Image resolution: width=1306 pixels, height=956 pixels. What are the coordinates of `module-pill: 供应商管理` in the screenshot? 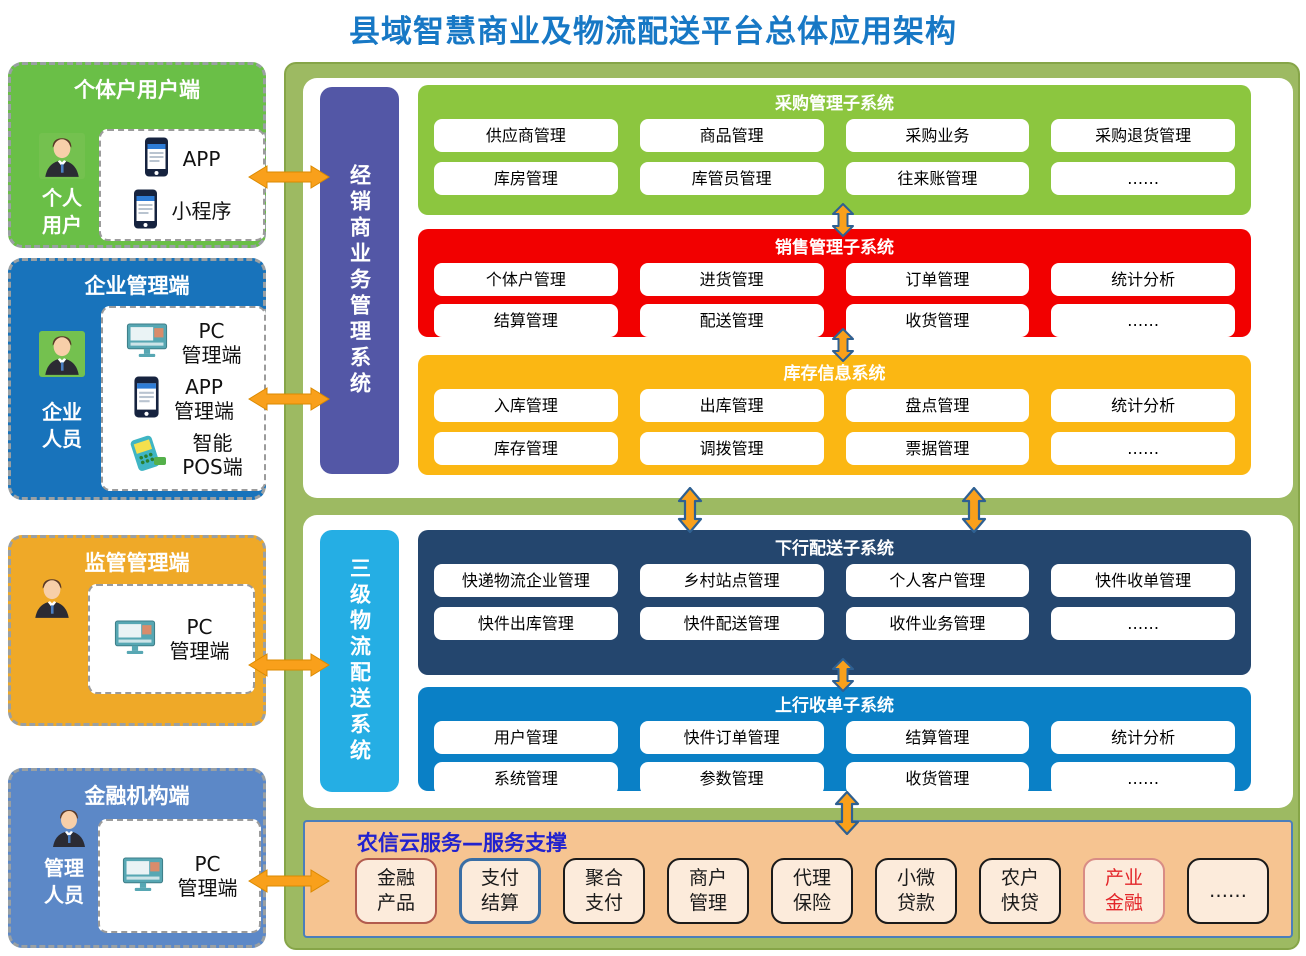 It's located at (526, 135).